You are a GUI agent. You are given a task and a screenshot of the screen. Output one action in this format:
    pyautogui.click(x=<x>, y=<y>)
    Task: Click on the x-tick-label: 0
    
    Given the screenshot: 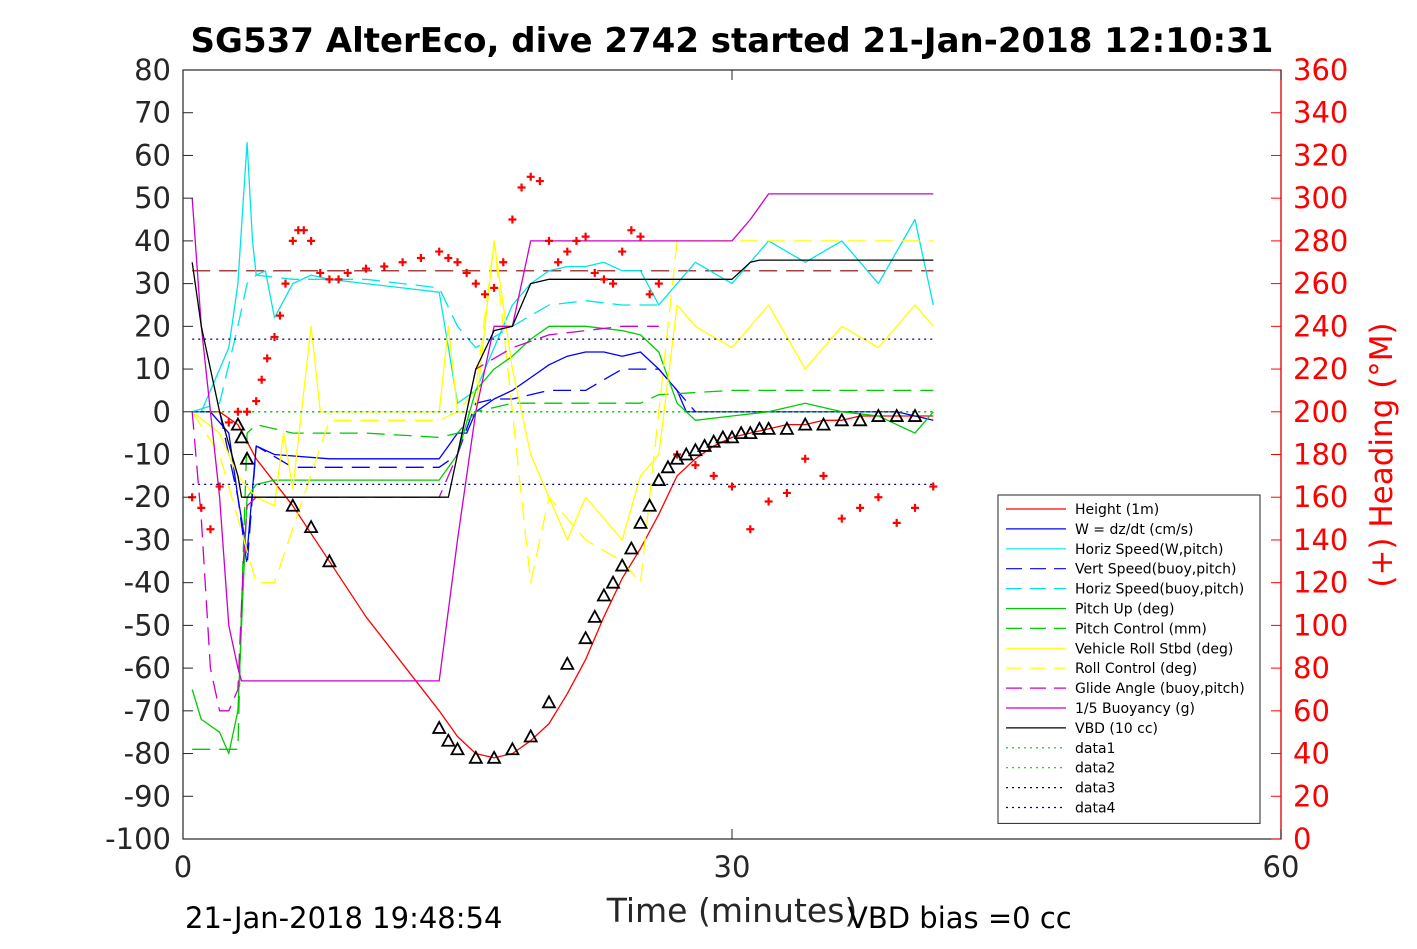 What is the action you would take?
    pyautogui.click(x=183, y=867)
    